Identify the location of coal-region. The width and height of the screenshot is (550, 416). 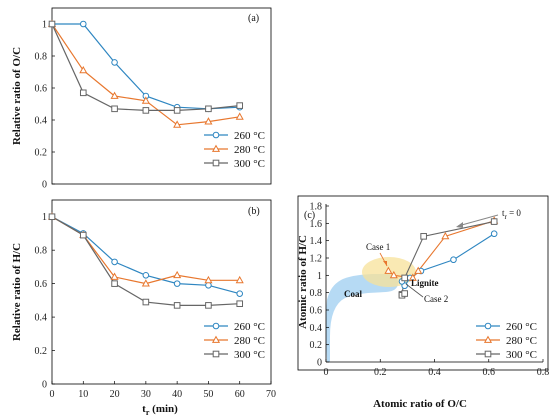
(362, 318).